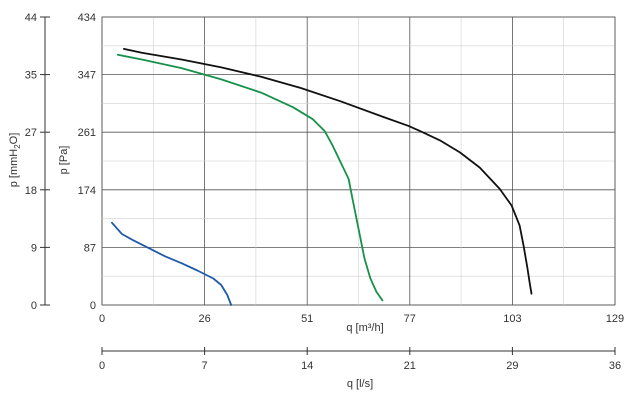 The width and height of the screenshot is (630, 394). What do you see at coordinates (31, 76) in the screenshot?
I see `y-tick-label-mmh2o: 35` at bounding box center [31, 76].